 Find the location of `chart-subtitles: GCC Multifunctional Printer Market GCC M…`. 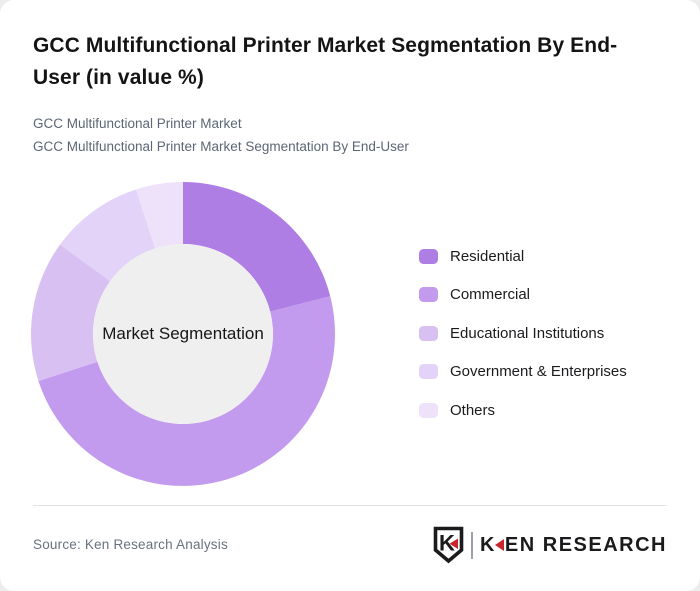

chart-subtitles: GCC Multifunctional Printer Market GCC M… is located at coordinates (221, 135).